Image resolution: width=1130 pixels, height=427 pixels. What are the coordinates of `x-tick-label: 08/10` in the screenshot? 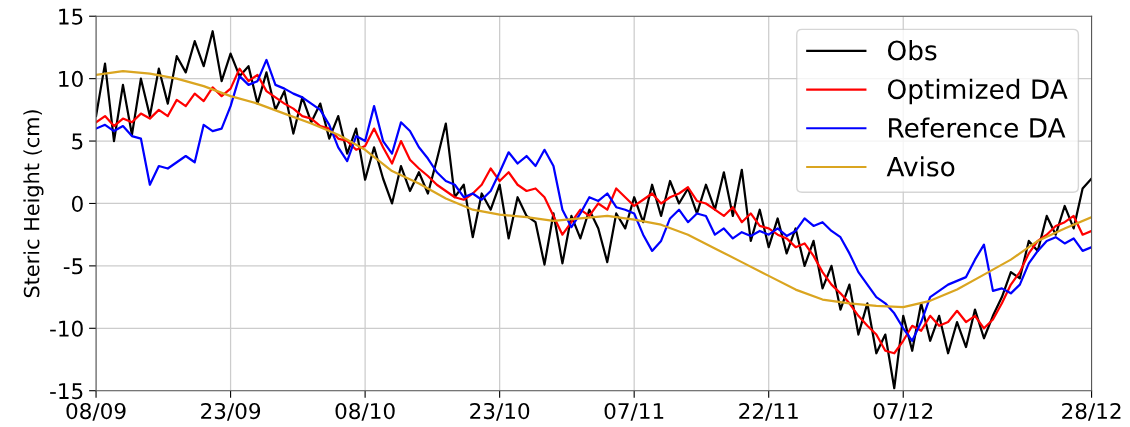 It's located at (365, 411).